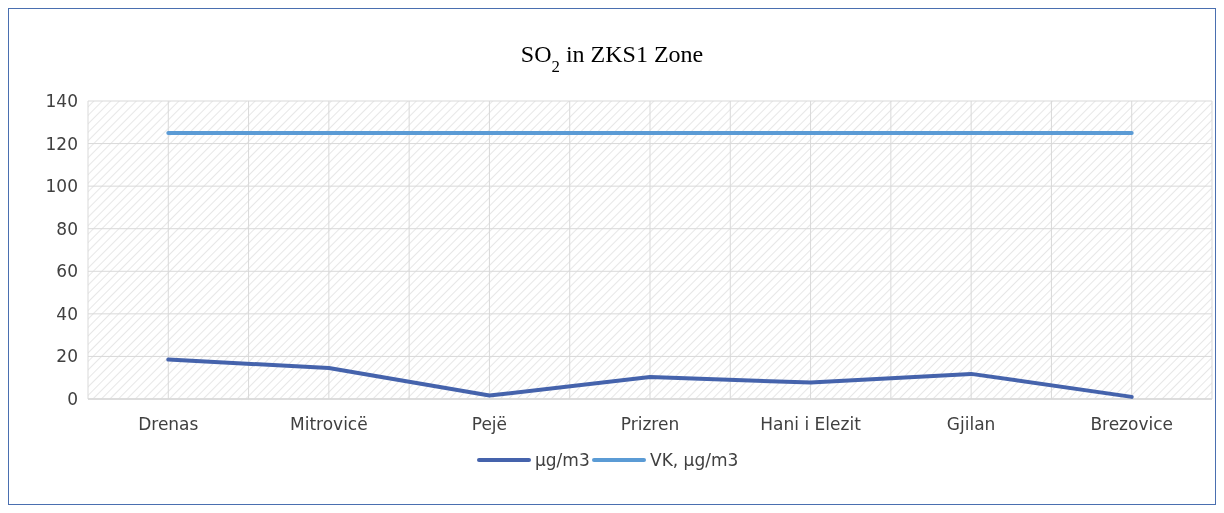  What do you see at coordinates (67, 313) in the screenshot?
I see `y-tick-label: 40` at bounding box center [67, 313].